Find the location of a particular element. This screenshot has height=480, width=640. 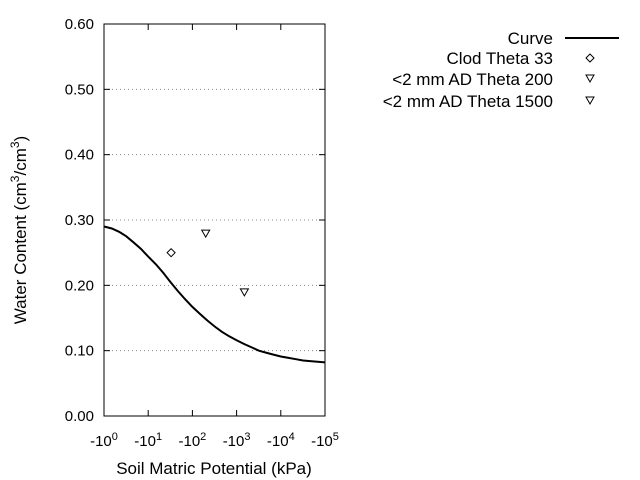

y-axis-label: Water Content (cm3/cm3) is located at coordinates (19, 230).